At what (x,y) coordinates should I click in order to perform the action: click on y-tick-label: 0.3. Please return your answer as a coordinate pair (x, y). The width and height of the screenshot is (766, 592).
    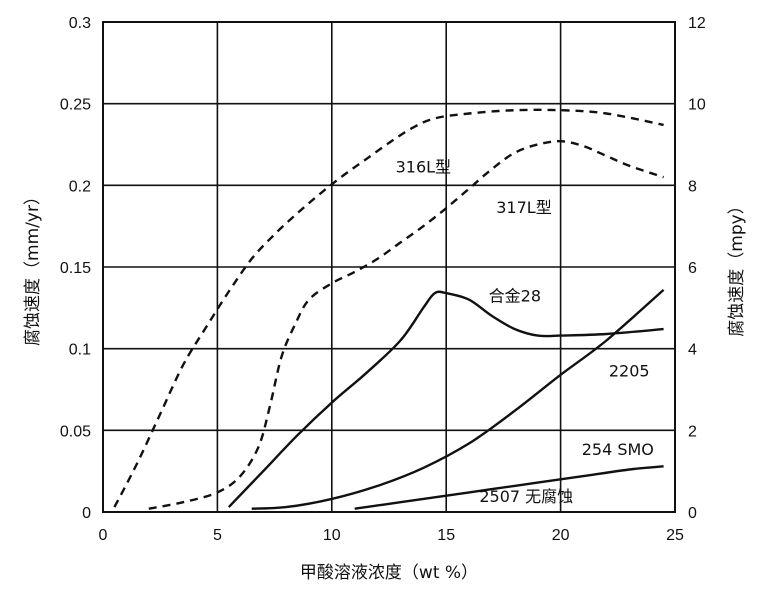
    Looking at the image, I should click on (80, 23).